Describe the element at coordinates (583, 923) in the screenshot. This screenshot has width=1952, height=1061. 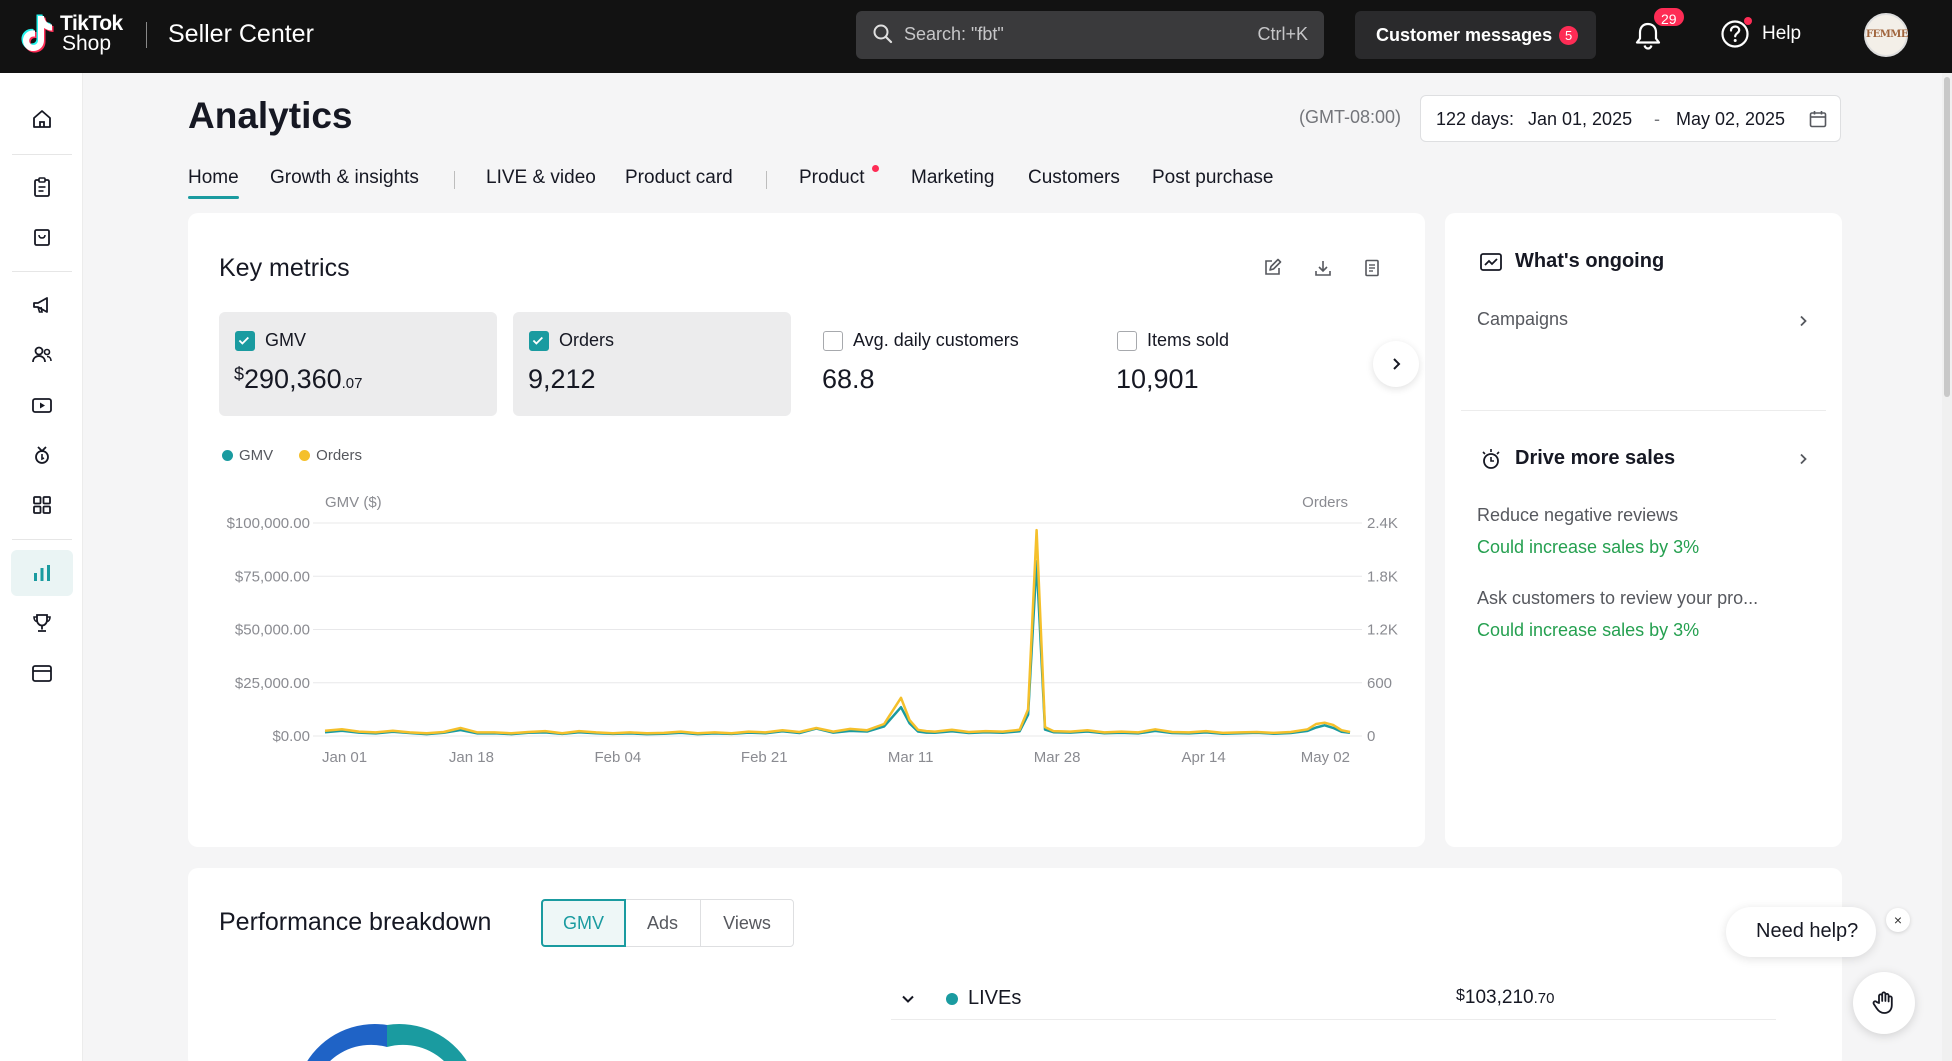
I see `segment-gmv: GMV` at that location.